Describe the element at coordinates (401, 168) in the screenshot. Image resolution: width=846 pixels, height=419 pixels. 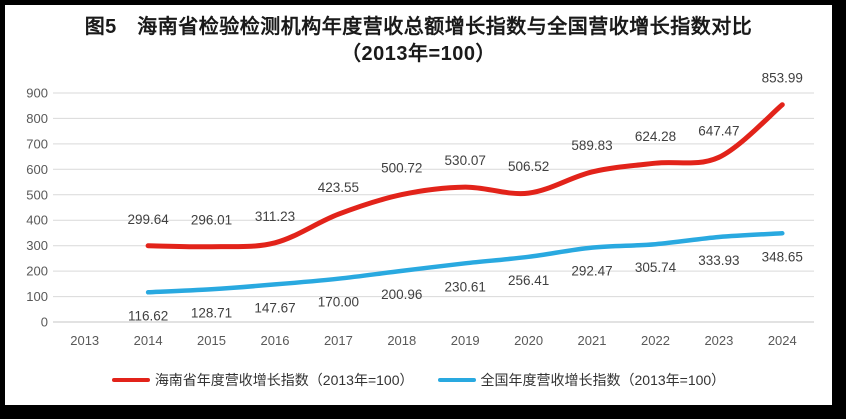
I see `hainan-index-data-label: 500.72` at that location.